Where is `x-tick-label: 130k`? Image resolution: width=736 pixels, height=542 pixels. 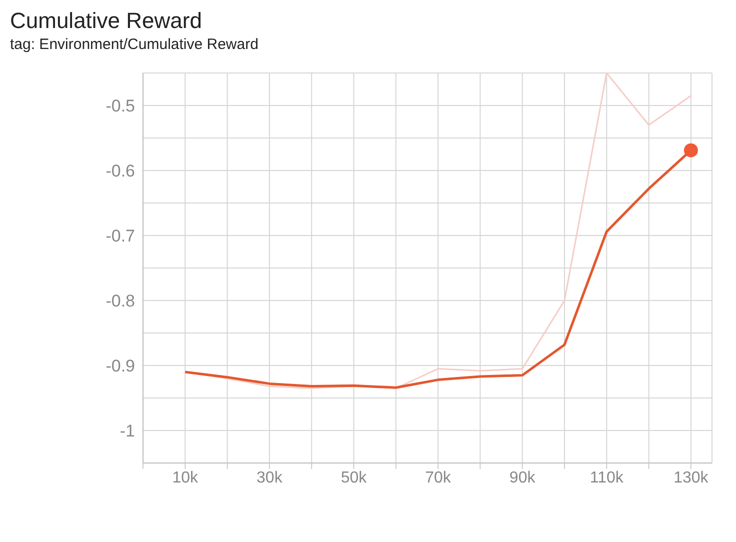
x-tick-label: 130k is located at coordinates (692, 477).